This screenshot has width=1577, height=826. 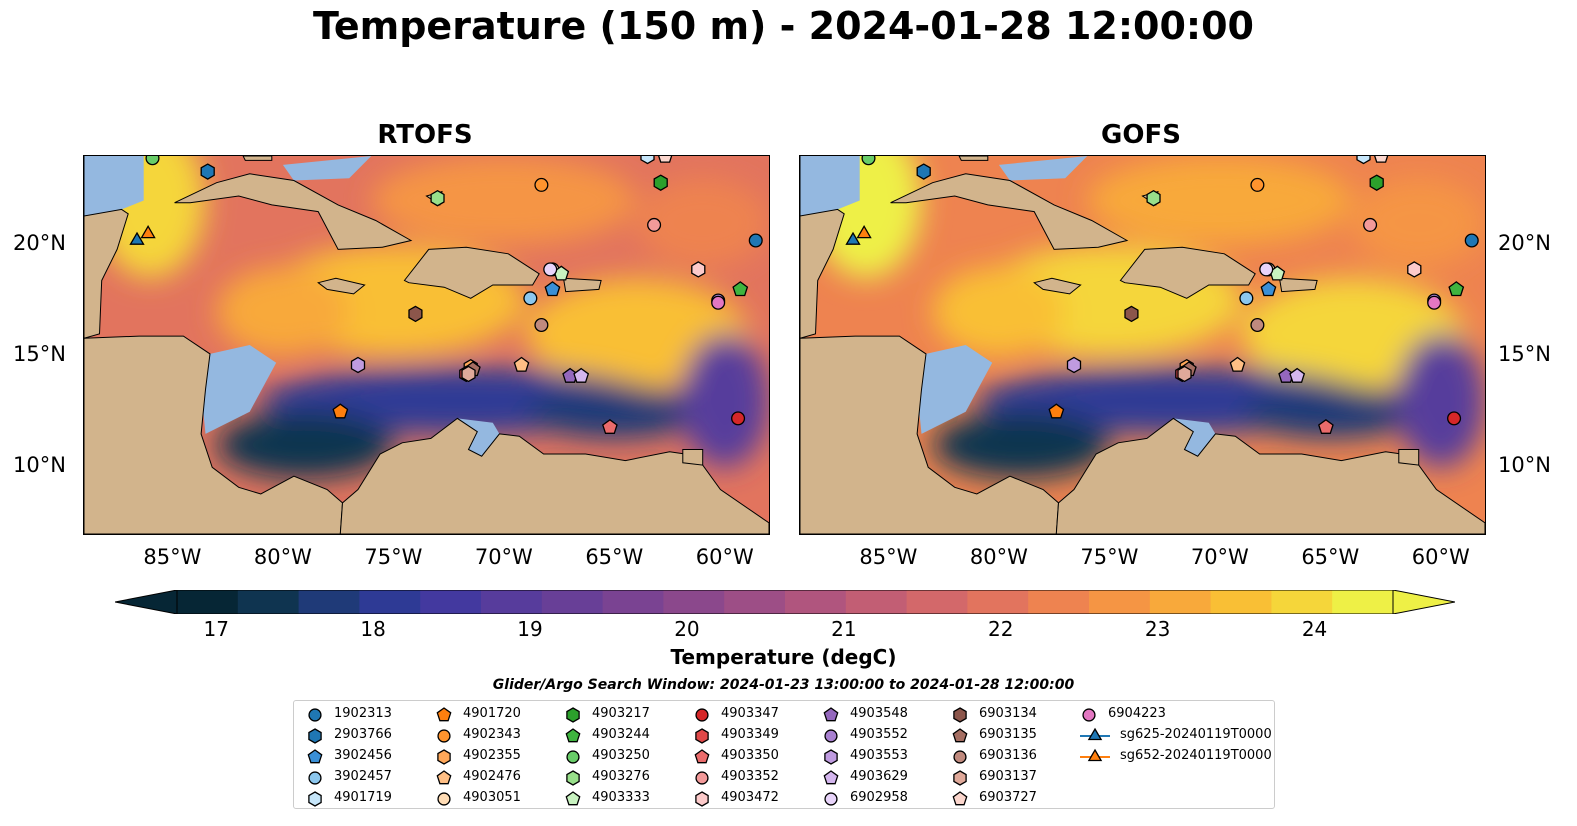 I want to click on legend-item: 1902313, so click(x=349, y=713).